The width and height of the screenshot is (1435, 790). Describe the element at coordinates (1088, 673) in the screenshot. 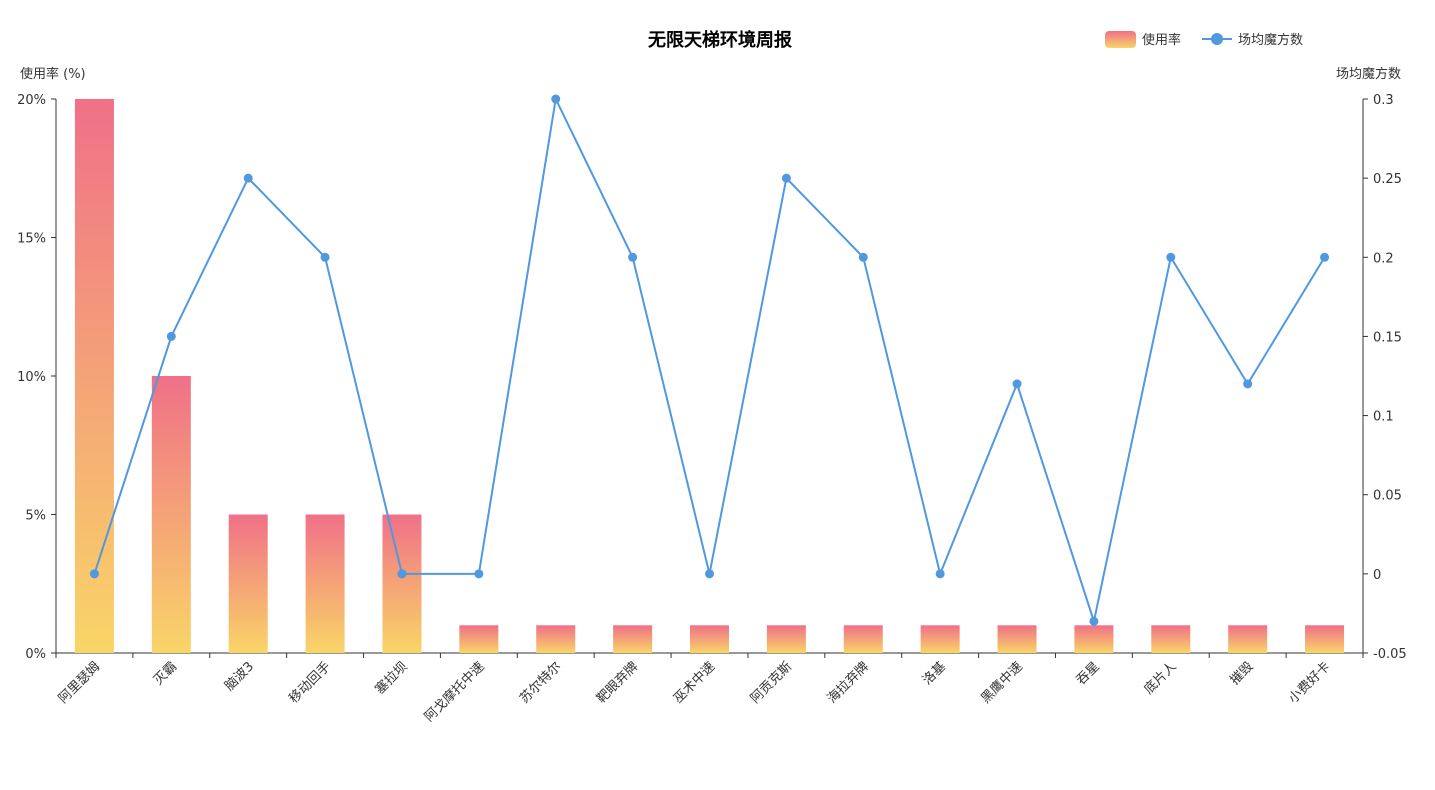

I see `x-tick-label: 吞星` at that location.